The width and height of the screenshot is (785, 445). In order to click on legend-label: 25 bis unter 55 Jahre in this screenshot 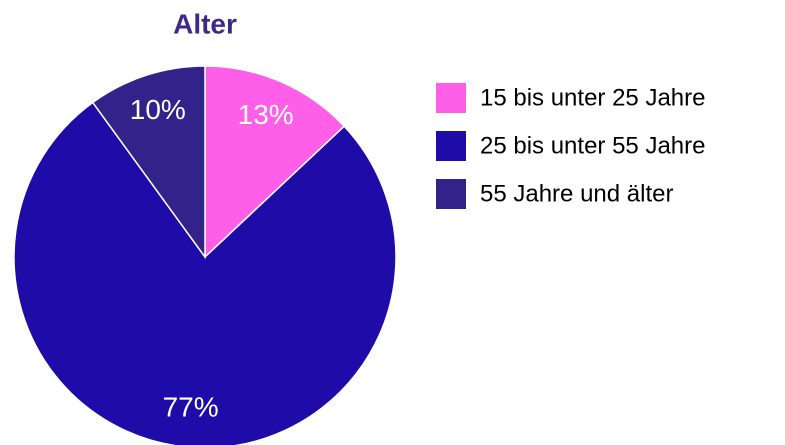, I will do `click(592, 145)`.